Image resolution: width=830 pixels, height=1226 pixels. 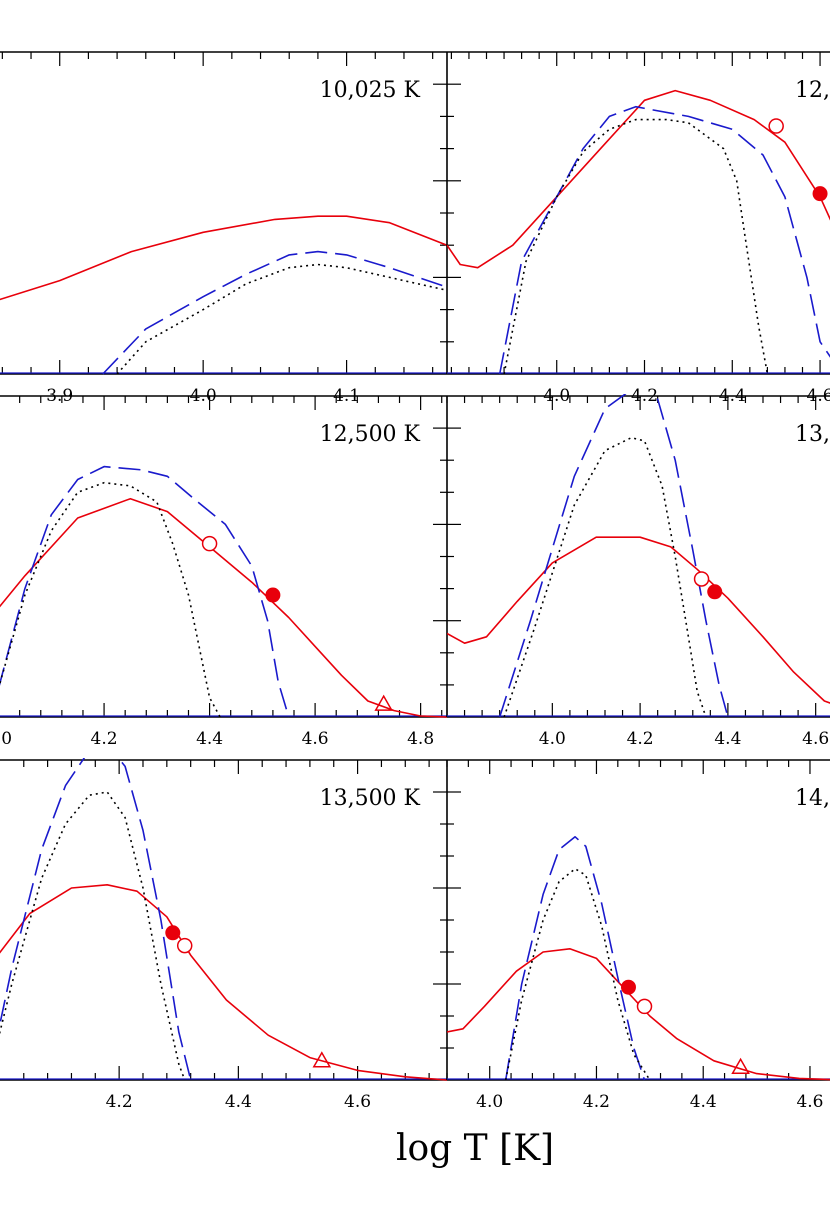 What do you see at coordinates (370, 90) in the screenshot?
I see `panel-title: 10,025 K` at bounding box center [370, 90].